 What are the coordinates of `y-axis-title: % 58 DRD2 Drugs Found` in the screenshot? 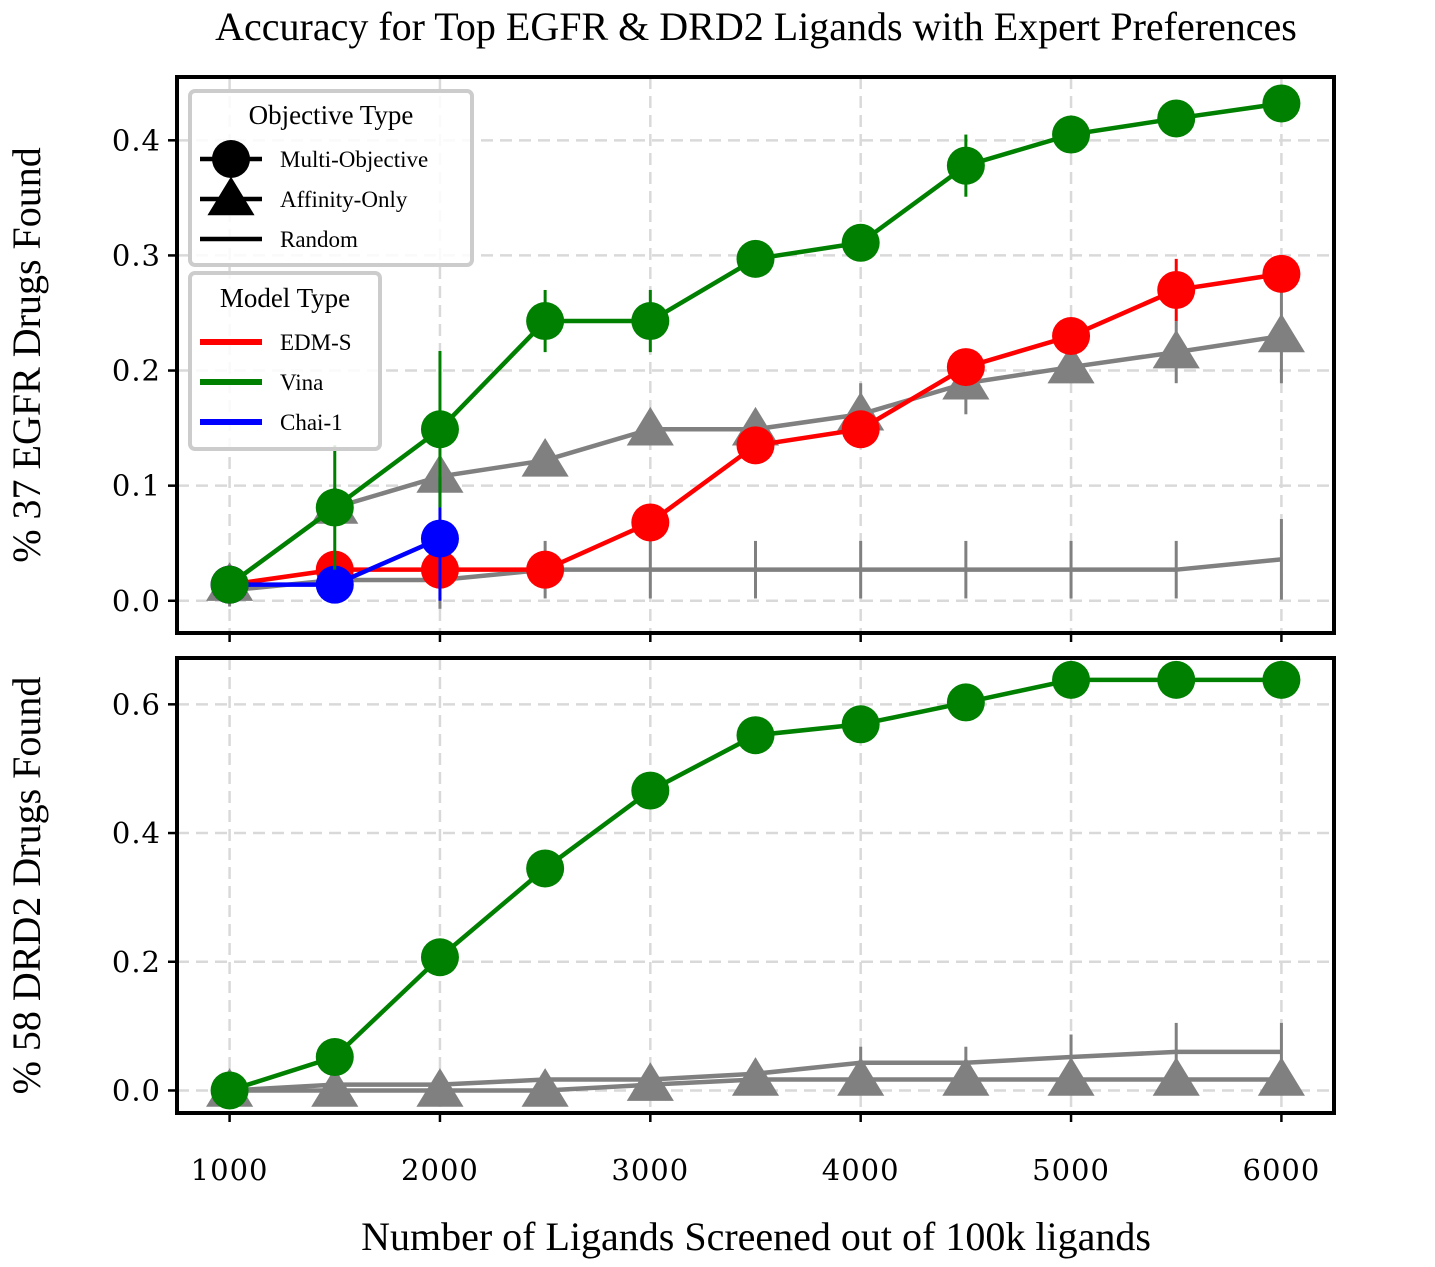 It's located at (26, 886).